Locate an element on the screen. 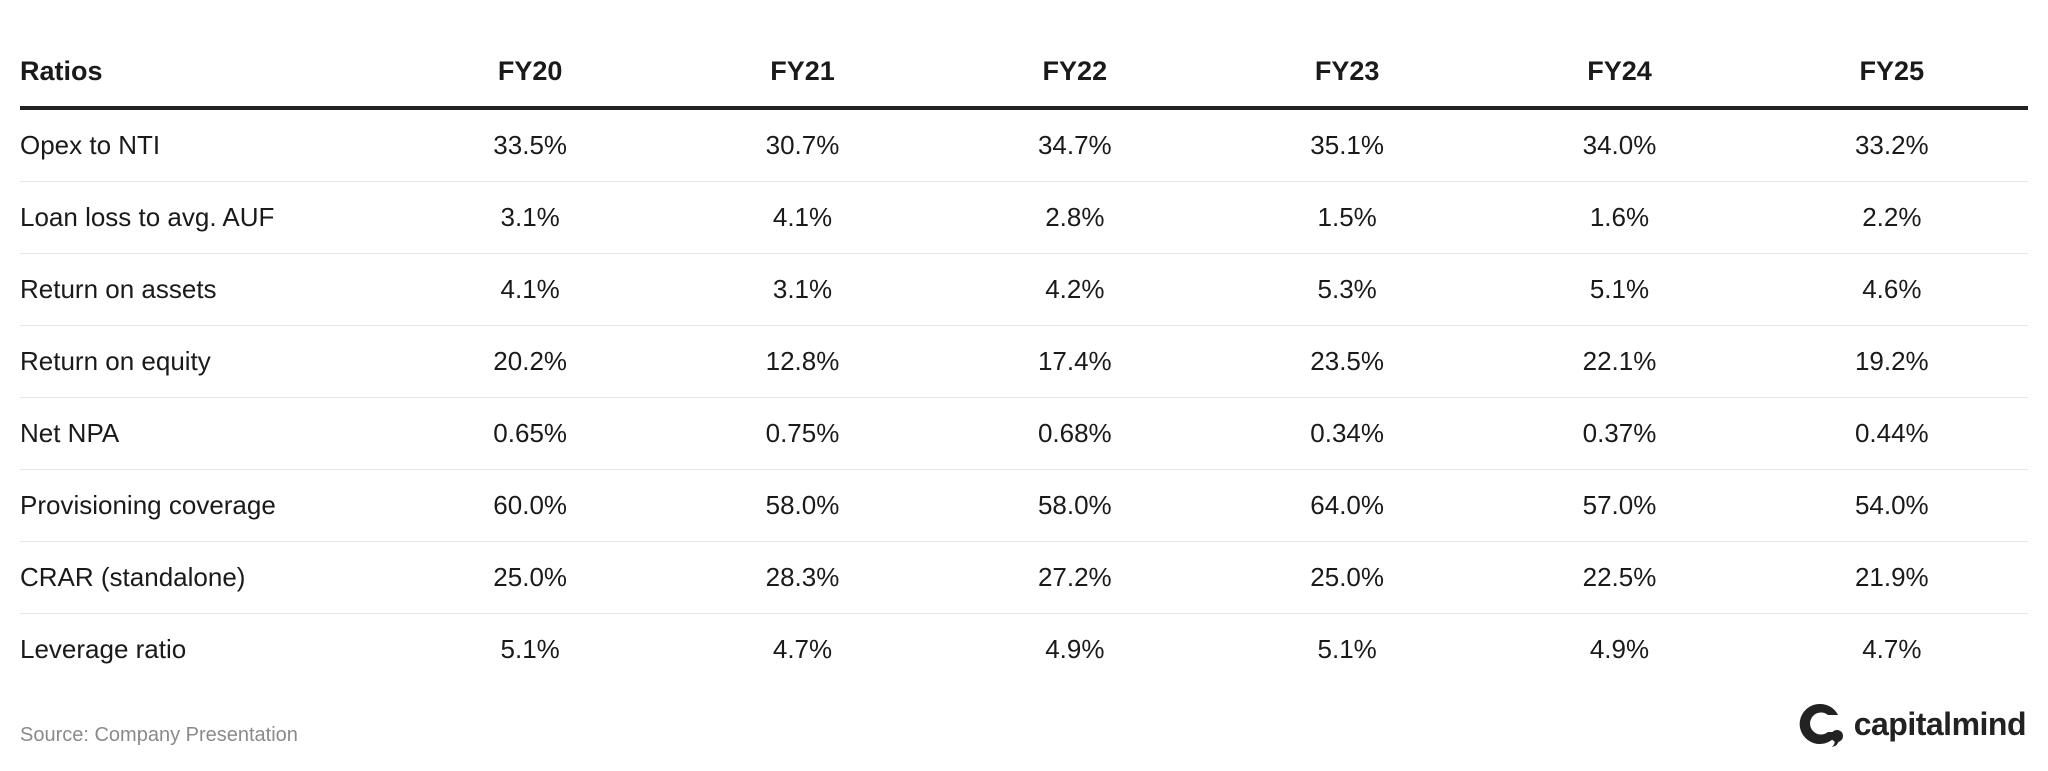  header-year: FY21 is located at coordinates (802, 73).